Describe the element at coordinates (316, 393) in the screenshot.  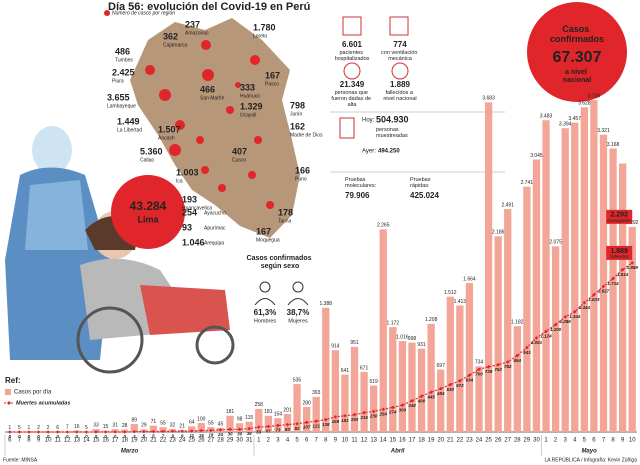
I see `bar-value-label: 393` at that location.